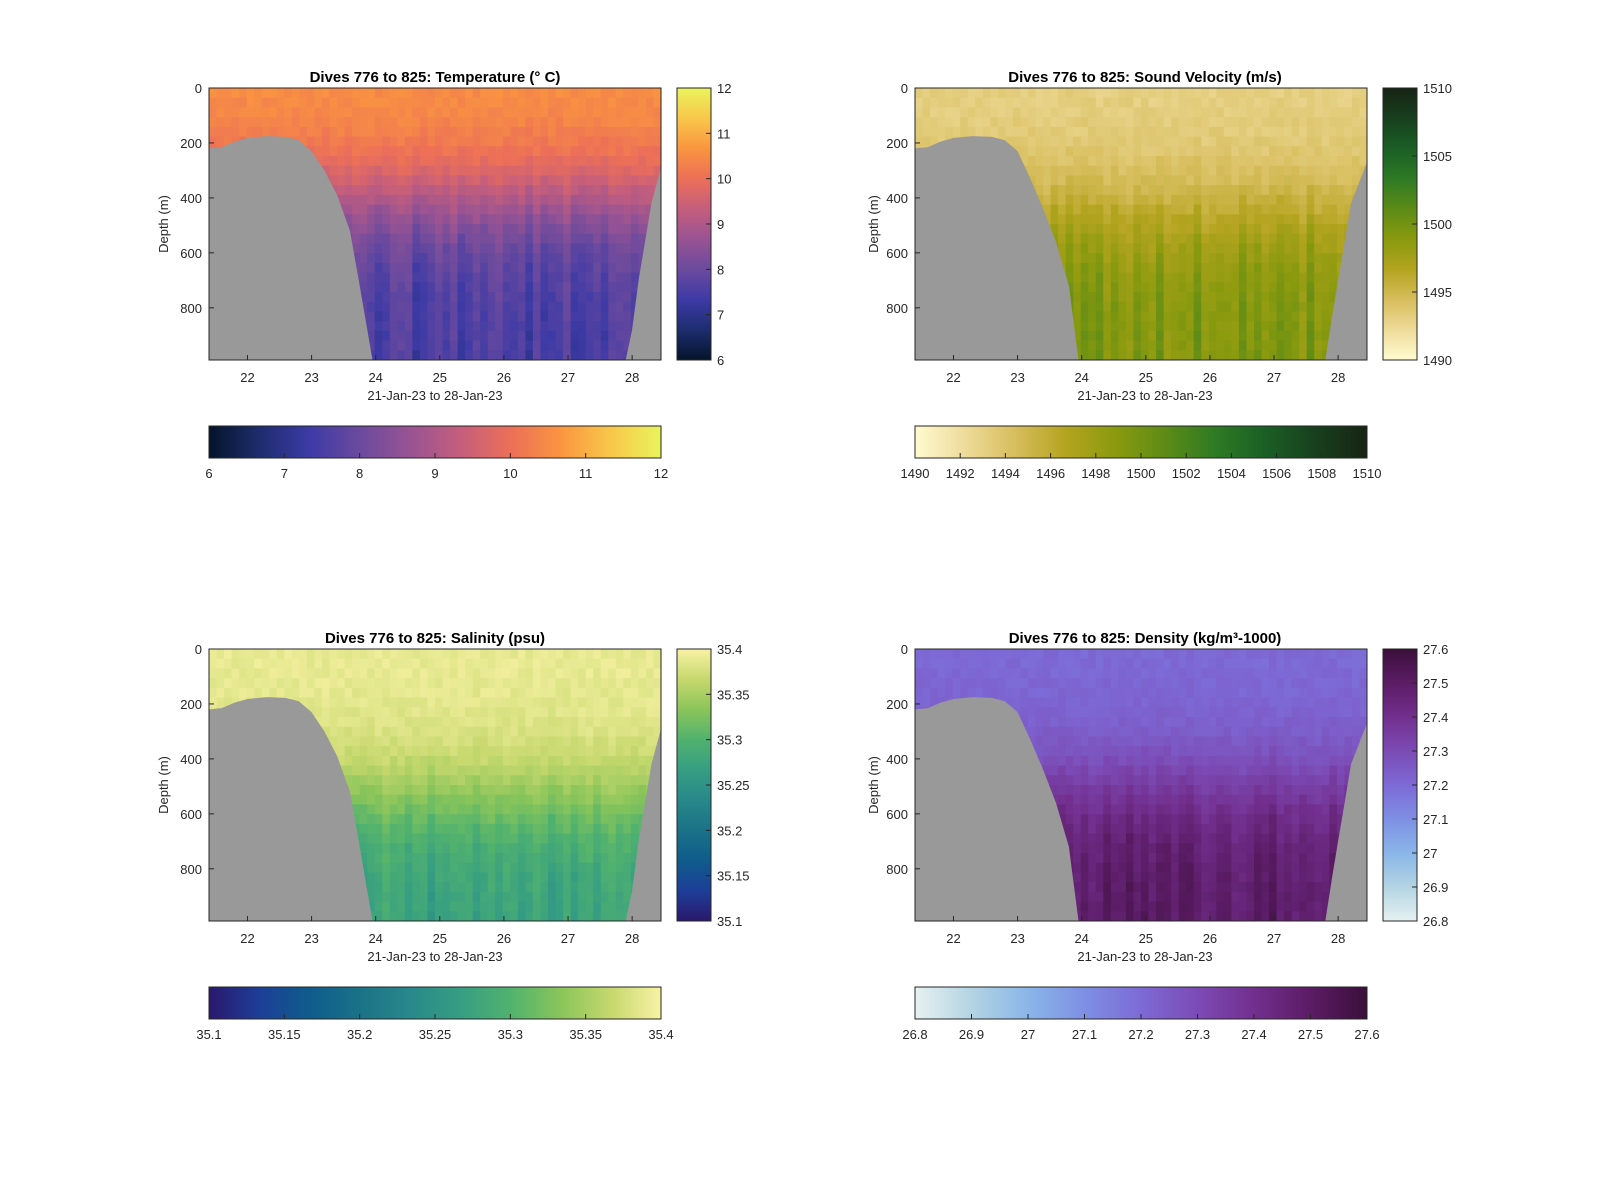  Describe the element at coordinates (720, 224) in the screenshot. I see `colorbar-tick-label: 9` at that location.